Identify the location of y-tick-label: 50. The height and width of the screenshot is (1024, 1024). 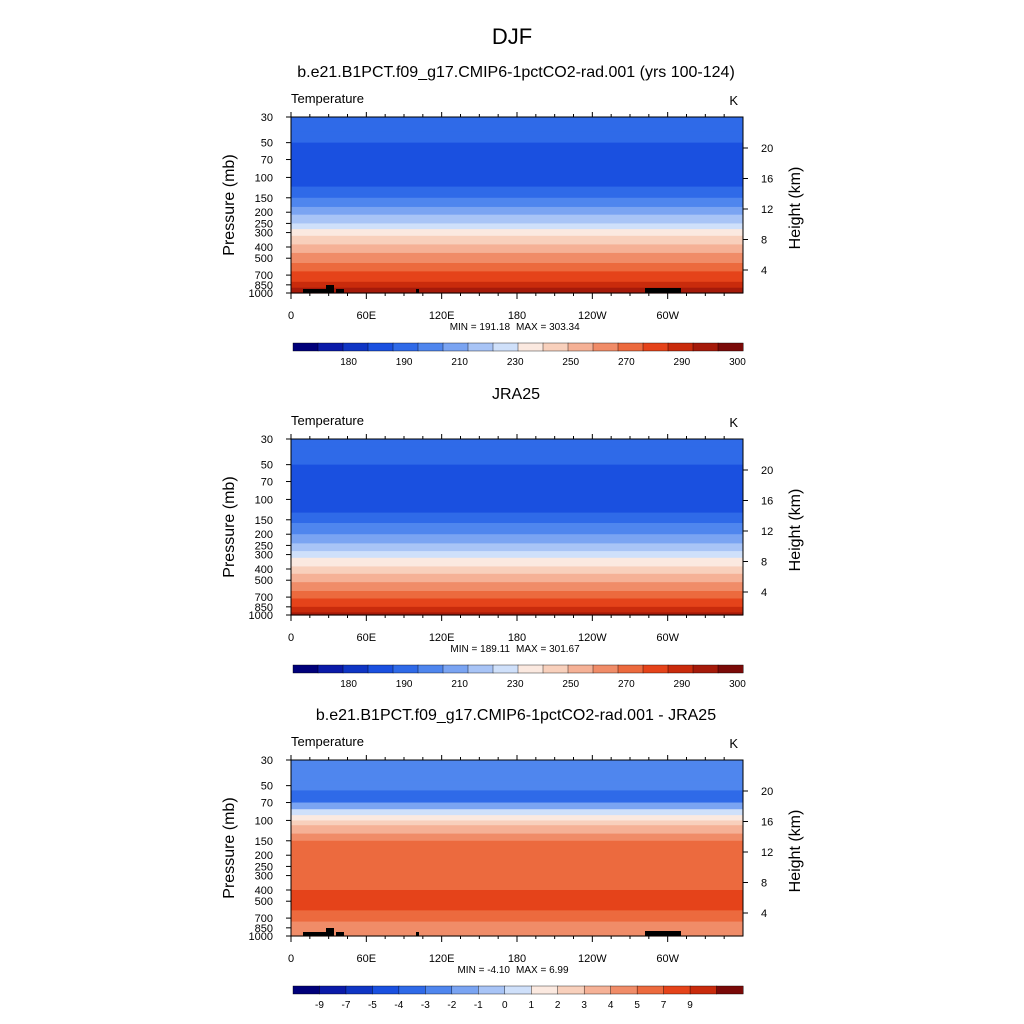
(267, 144).